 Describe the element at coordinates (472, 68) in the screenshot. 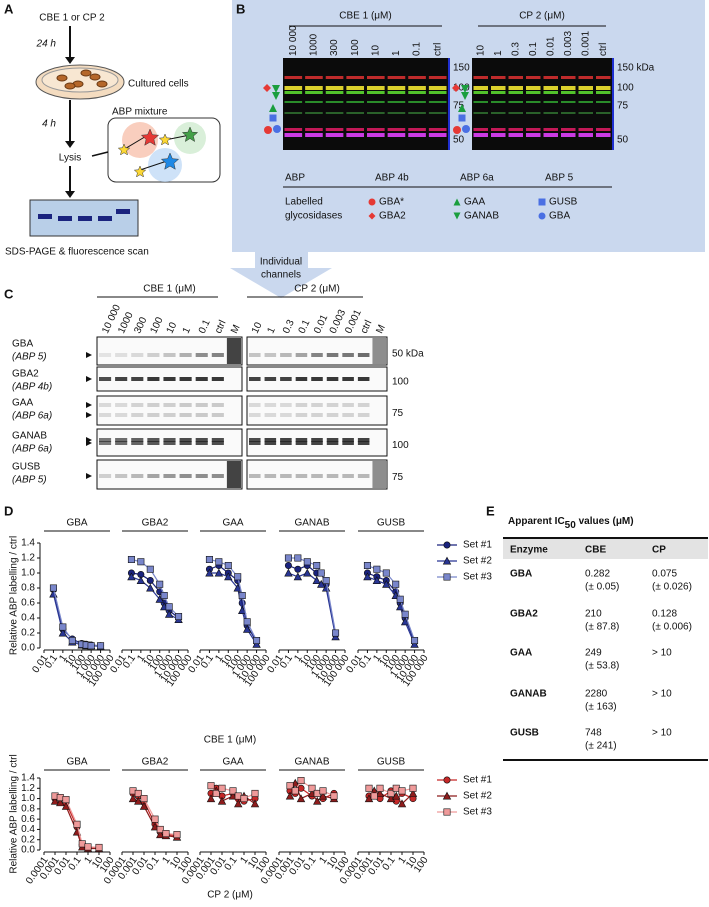

I see `marker-label: 150 kDa` at that location.